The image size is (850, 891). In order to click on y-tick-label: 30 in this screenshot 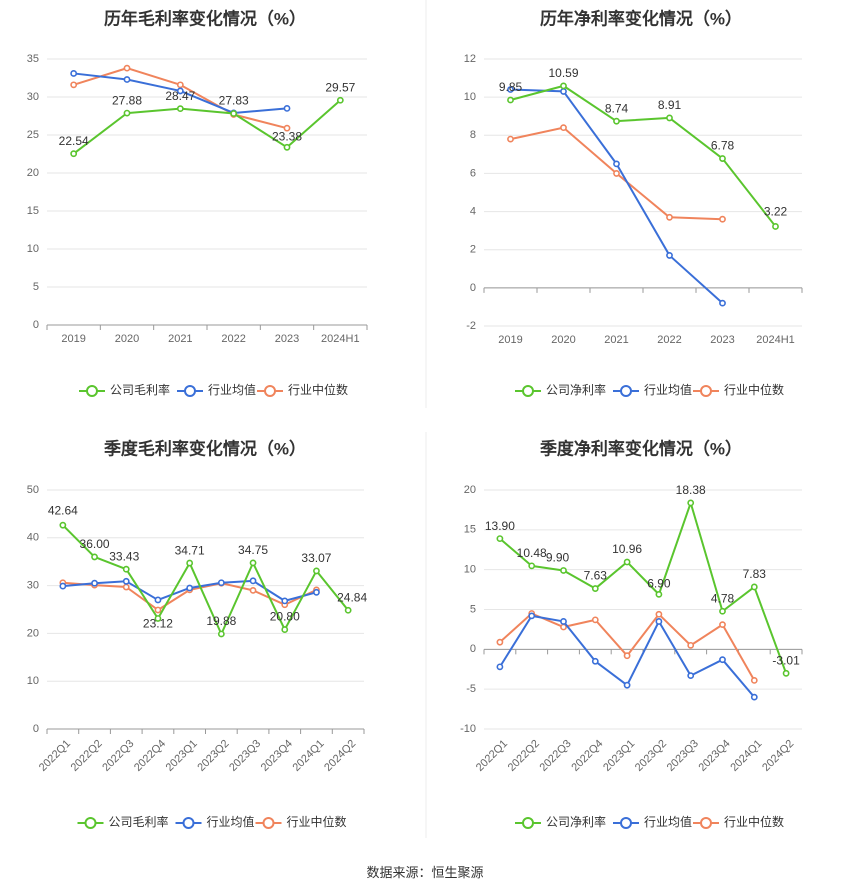, I will do `click(33, 97)`.